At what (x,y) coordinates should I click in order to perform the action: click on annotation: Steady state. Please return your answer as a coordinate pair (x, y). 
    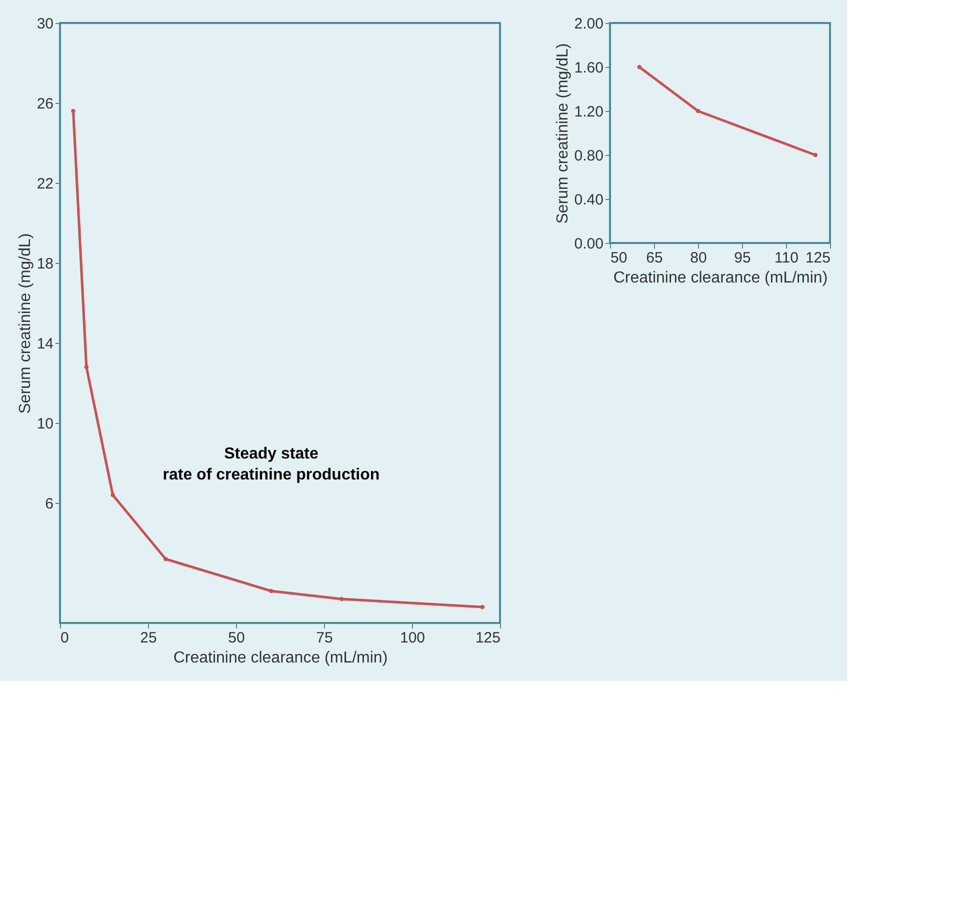
    Looking at the image, I should click on (271, 454).